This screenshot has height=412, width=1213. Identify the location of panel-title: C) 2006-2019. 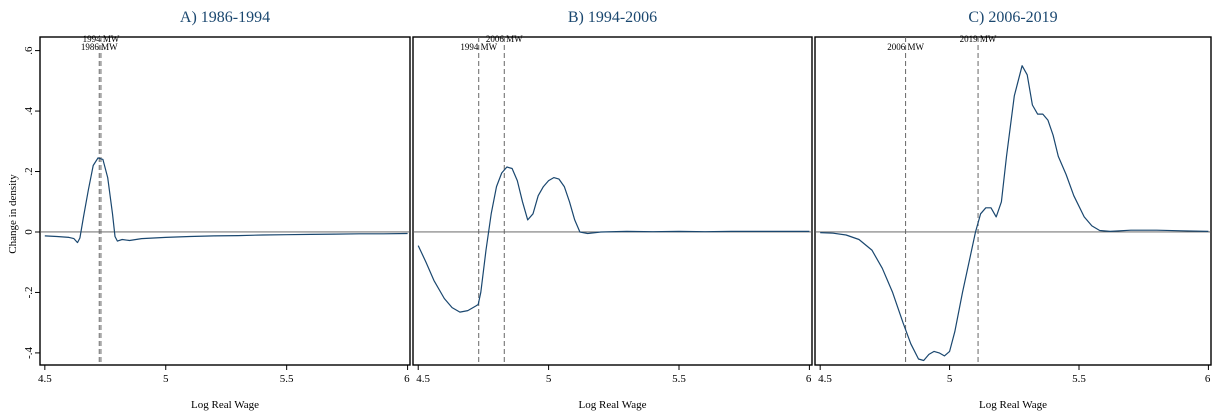
(1012, 17).